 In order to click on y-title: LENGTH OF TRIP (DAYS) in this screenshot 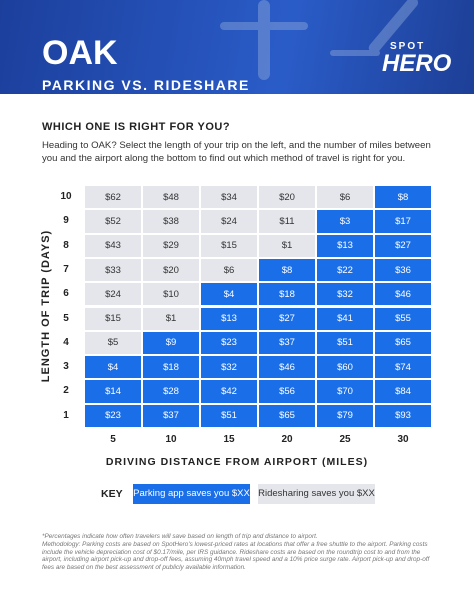, I will do `click(46, 306)`.